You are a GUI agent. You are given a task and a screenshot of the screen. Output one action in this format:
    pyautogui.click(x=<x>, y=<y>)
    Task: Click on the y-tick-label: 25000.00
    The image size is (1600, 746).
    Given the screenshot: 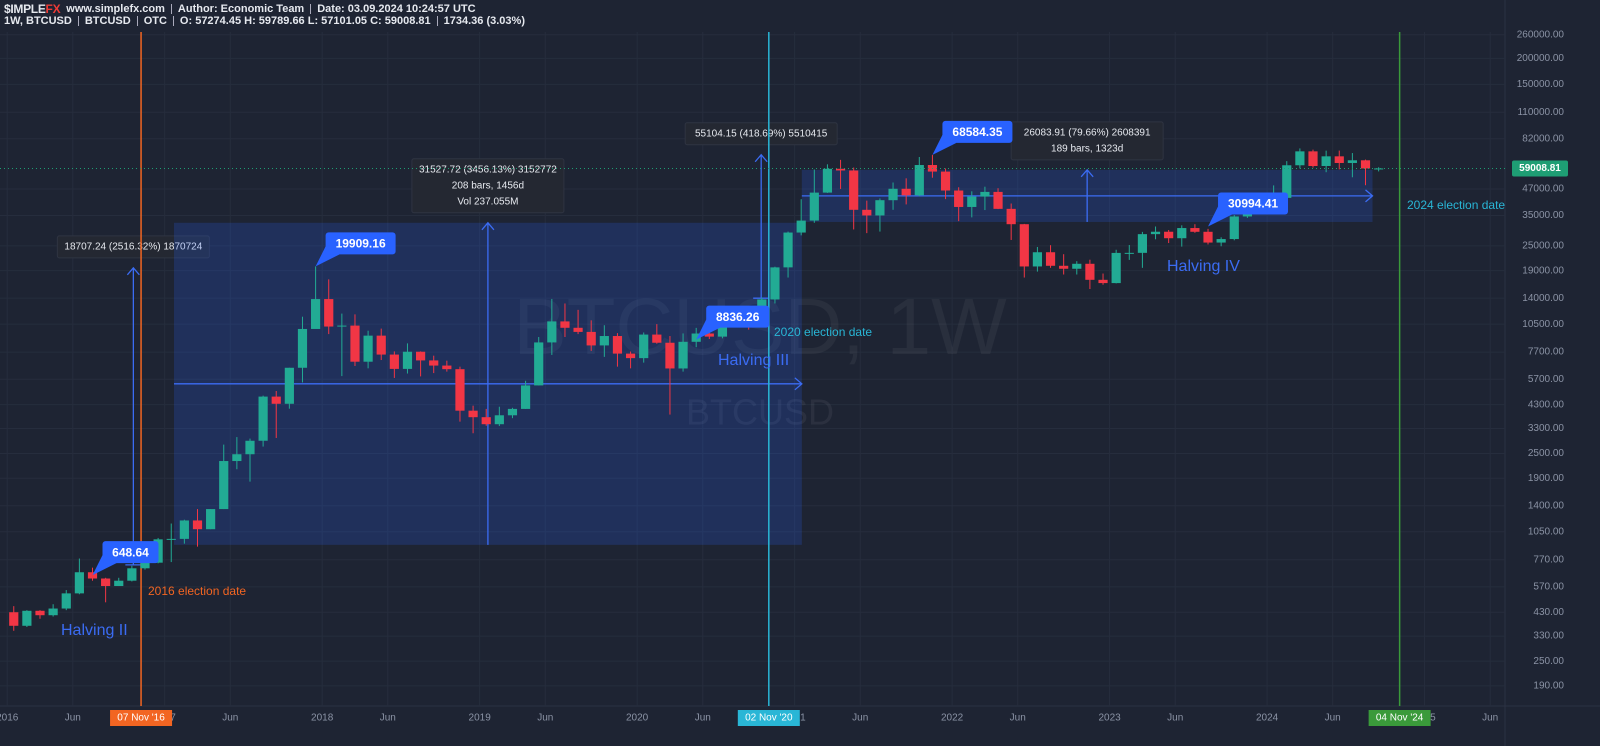 What is the action you would take?
    pyautogui.click(x=1543, y=246)
    